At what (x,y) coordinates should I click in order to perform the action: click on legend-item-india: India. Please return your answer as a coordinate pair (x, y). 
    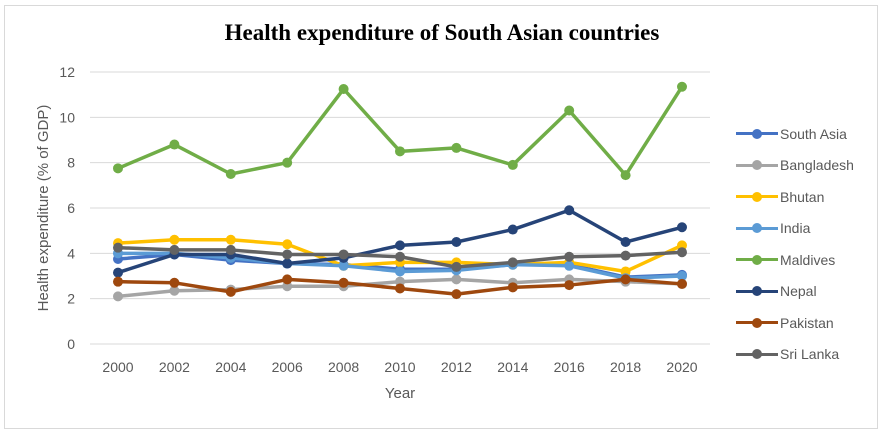
    Looking at the image, I should click on (806, 229).